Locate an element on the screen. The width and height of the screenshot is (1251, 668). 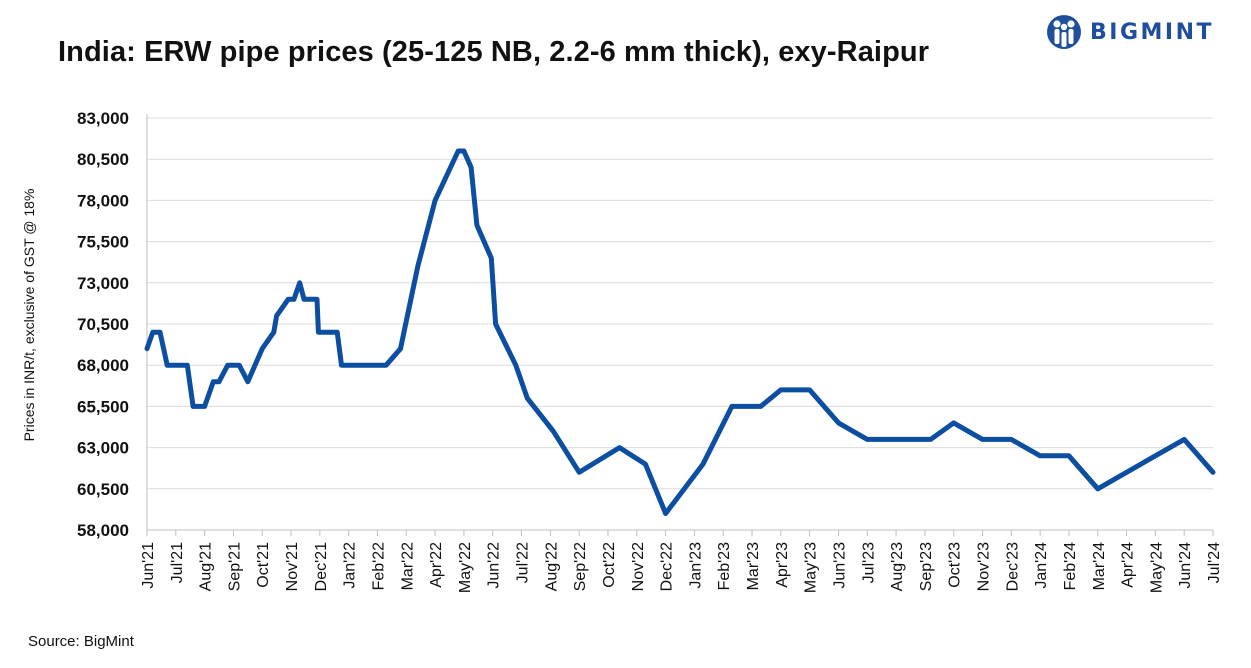
x-tick-label: Feb'23 is located at coordinates (724, 566).